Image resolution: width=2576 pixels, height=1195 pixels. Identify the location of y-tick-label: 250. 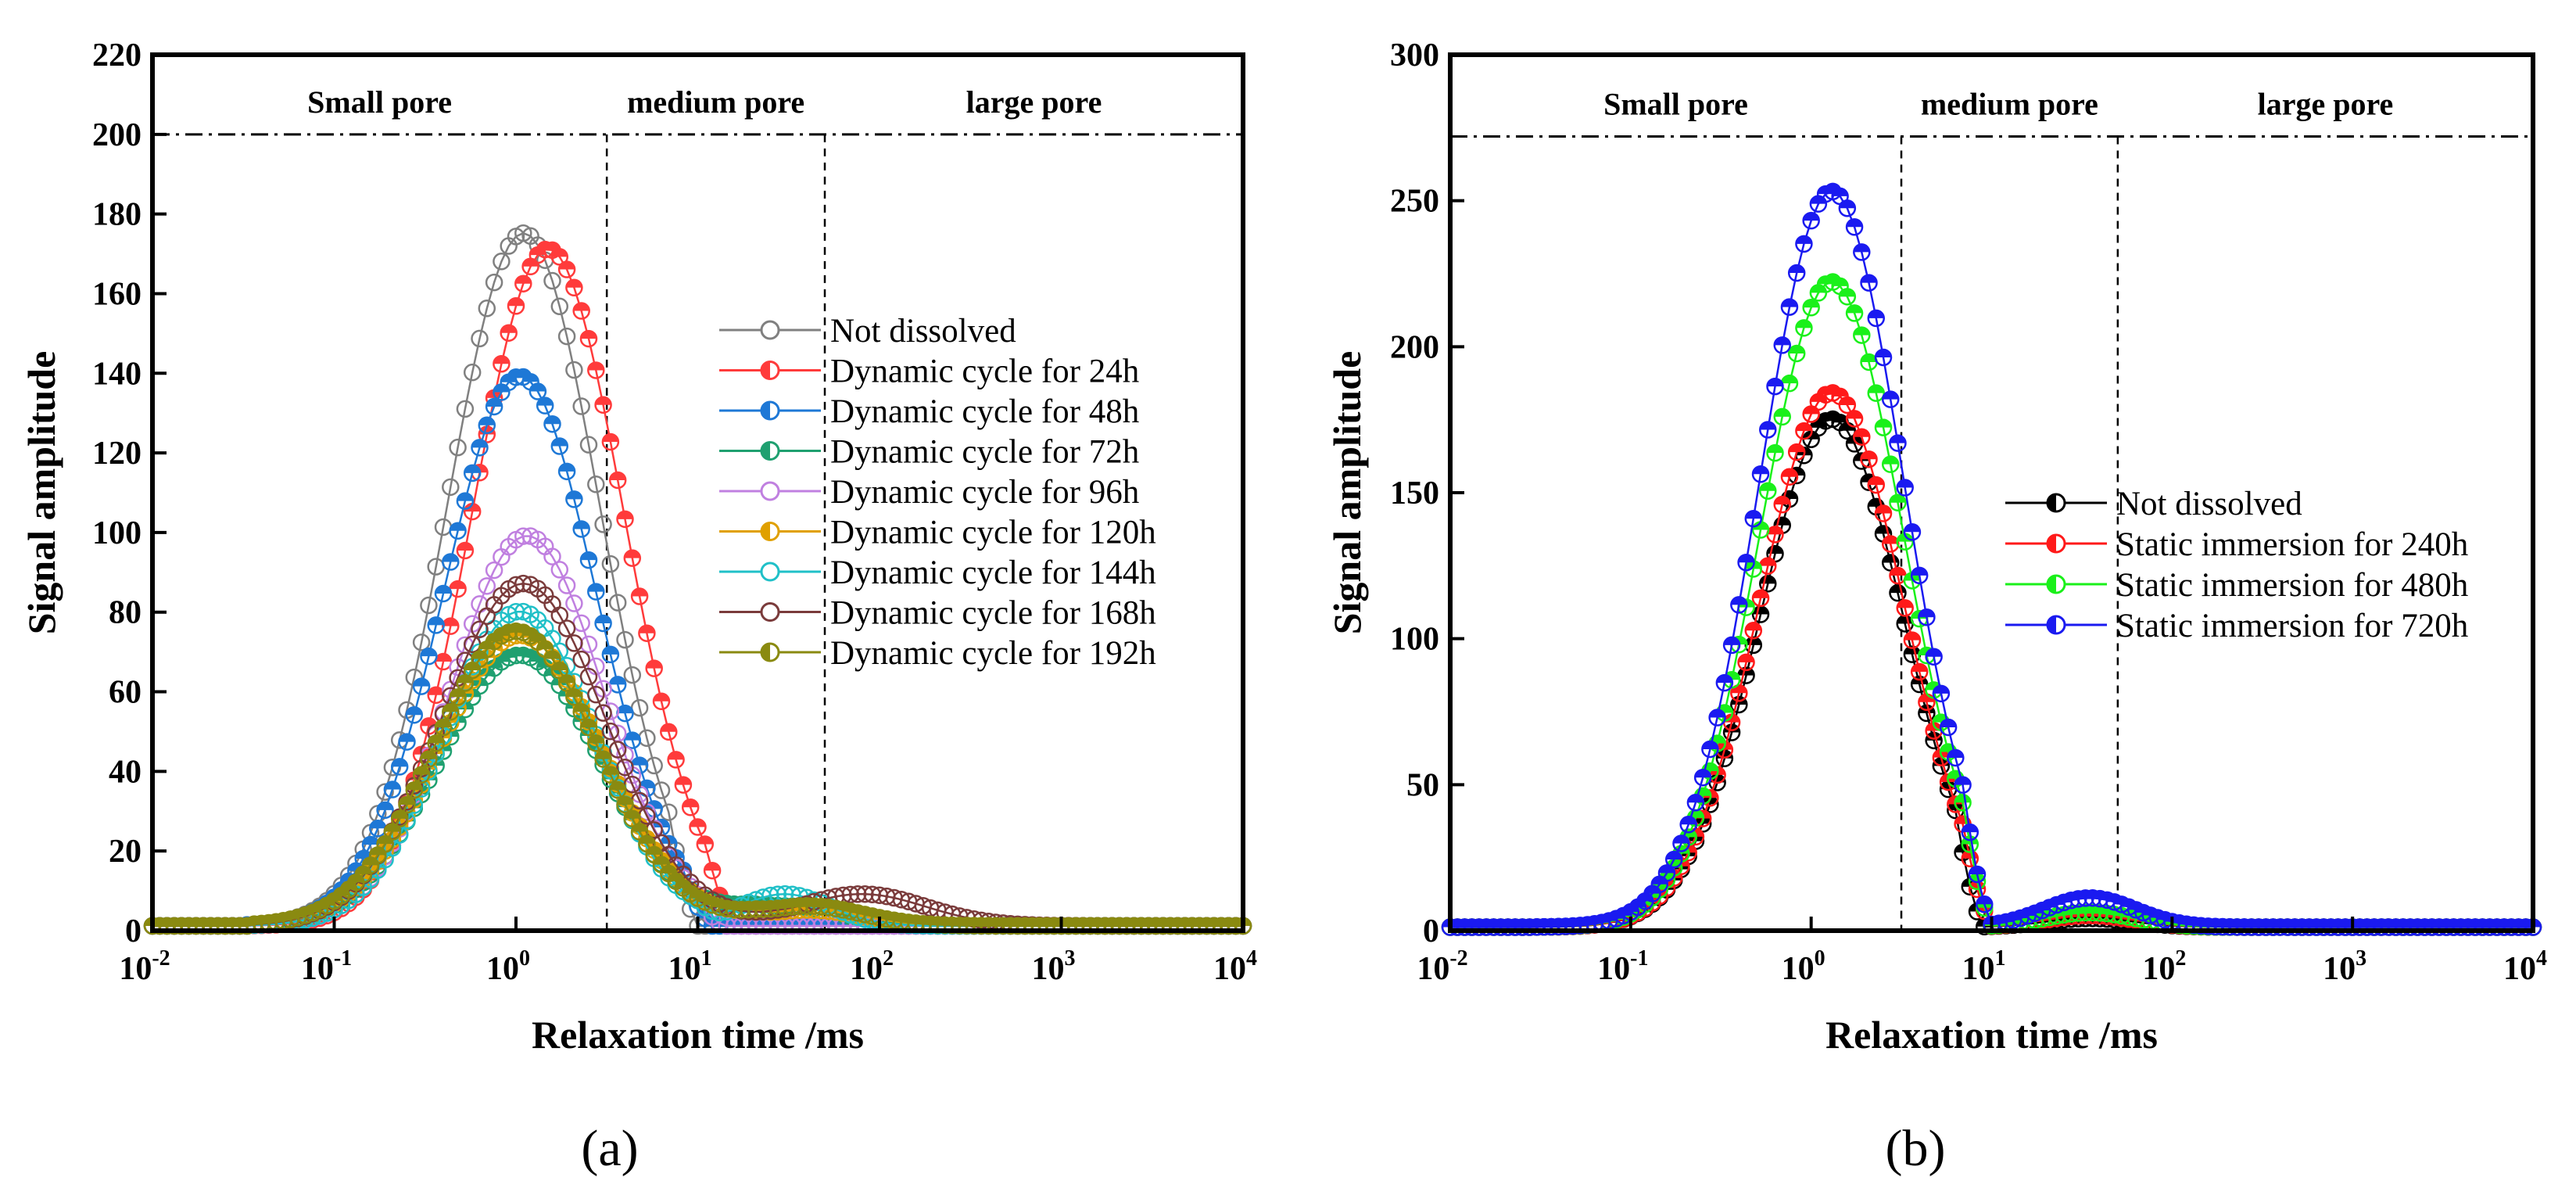
(1414, 202).